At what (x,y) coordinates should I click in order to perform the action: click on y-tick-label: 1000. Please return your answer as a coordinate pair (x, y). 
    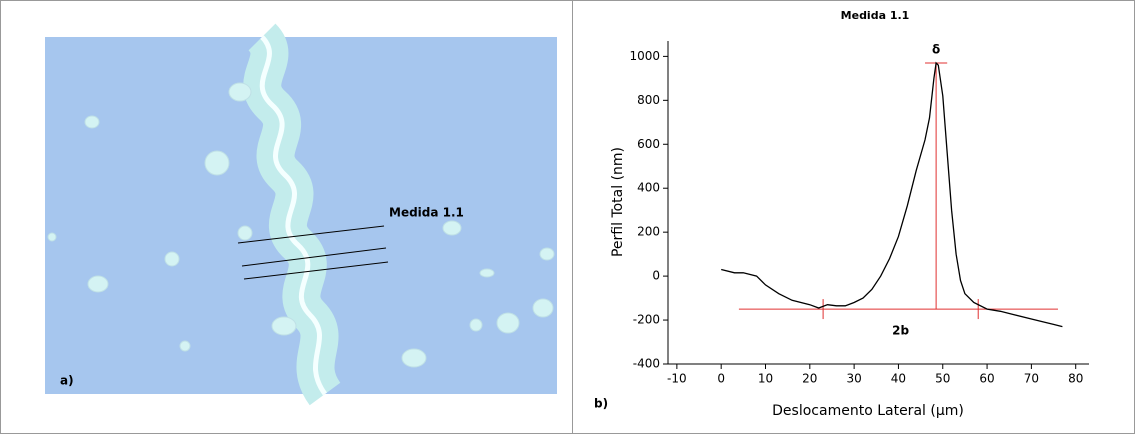
    Looking at the image, I should click on (644, 56).